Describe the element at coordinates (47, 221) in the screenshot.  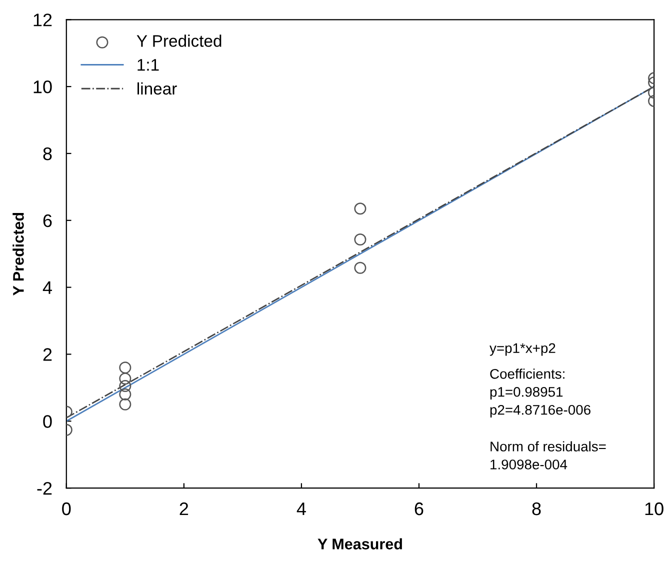
I see `y-tick-label: 6` at that location.